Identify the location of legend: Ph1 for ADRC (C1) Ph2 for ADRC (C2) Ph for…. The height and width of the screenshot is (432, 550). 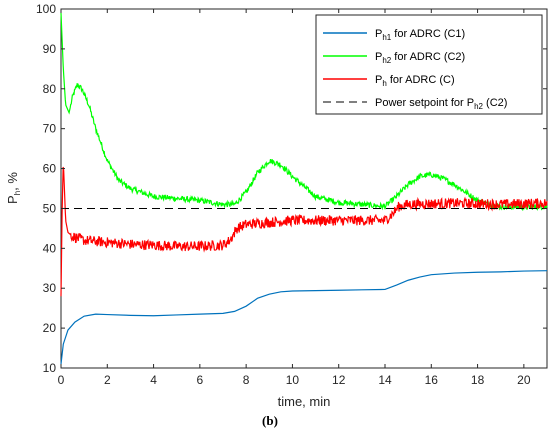
(429, 64).